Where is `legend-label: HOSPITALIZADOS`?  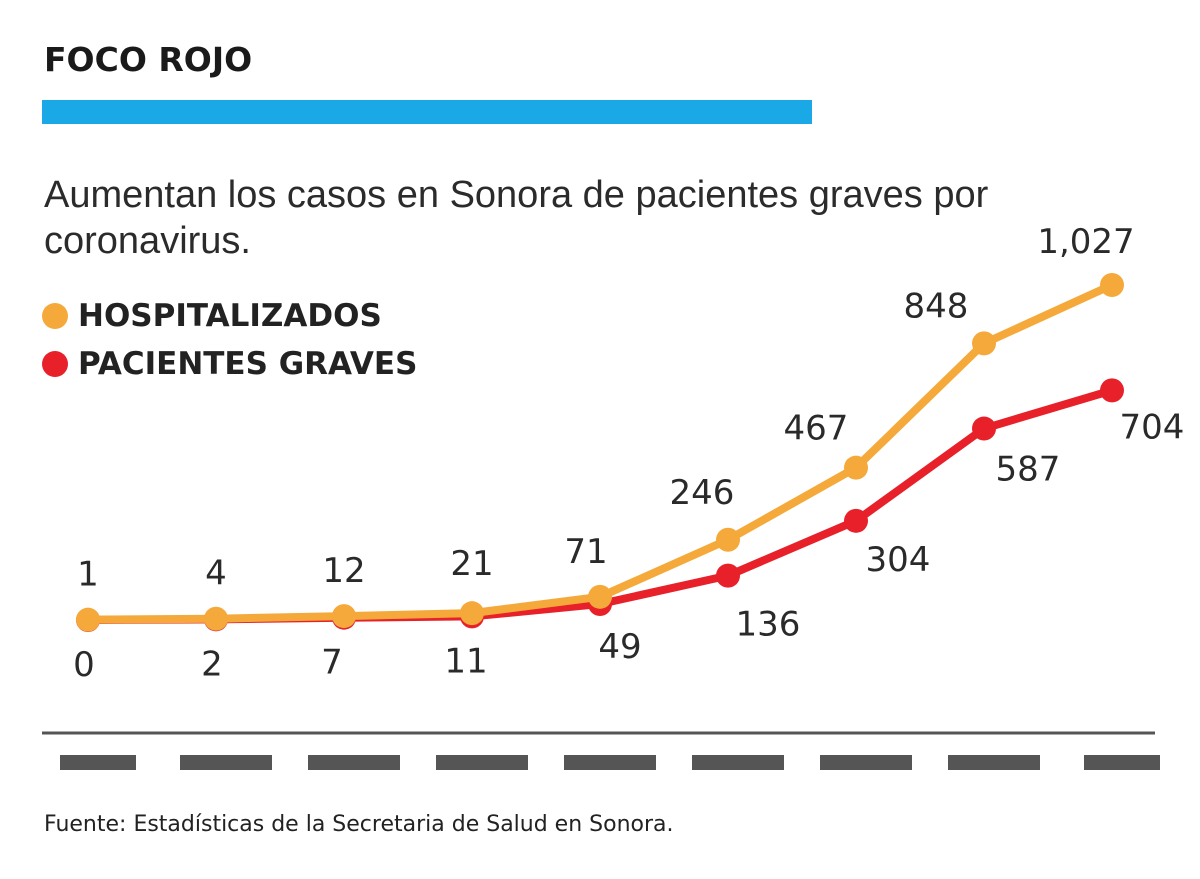
legend-label: HOSPITALIZADOS is located at coordinates (230, 316).